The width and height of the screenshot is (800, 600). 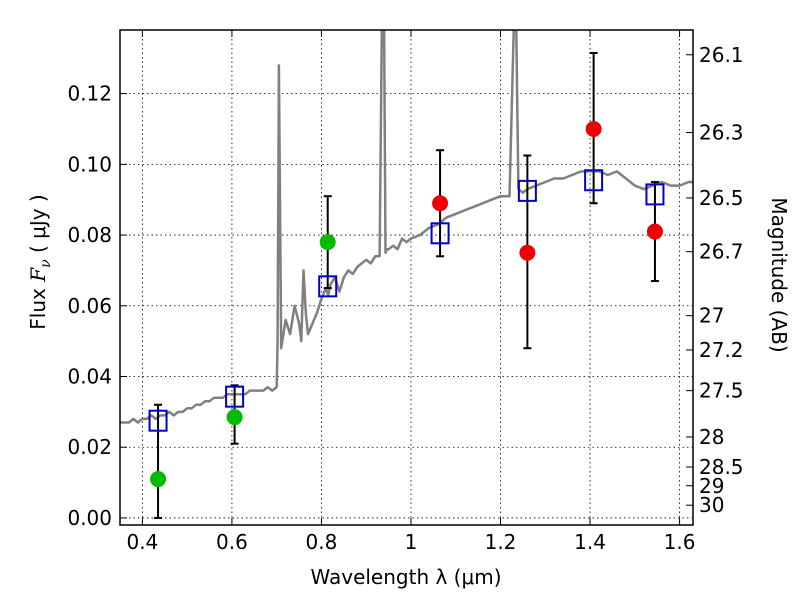 I want to click on y2-tick-label: 27, so click(x=711, y=316).